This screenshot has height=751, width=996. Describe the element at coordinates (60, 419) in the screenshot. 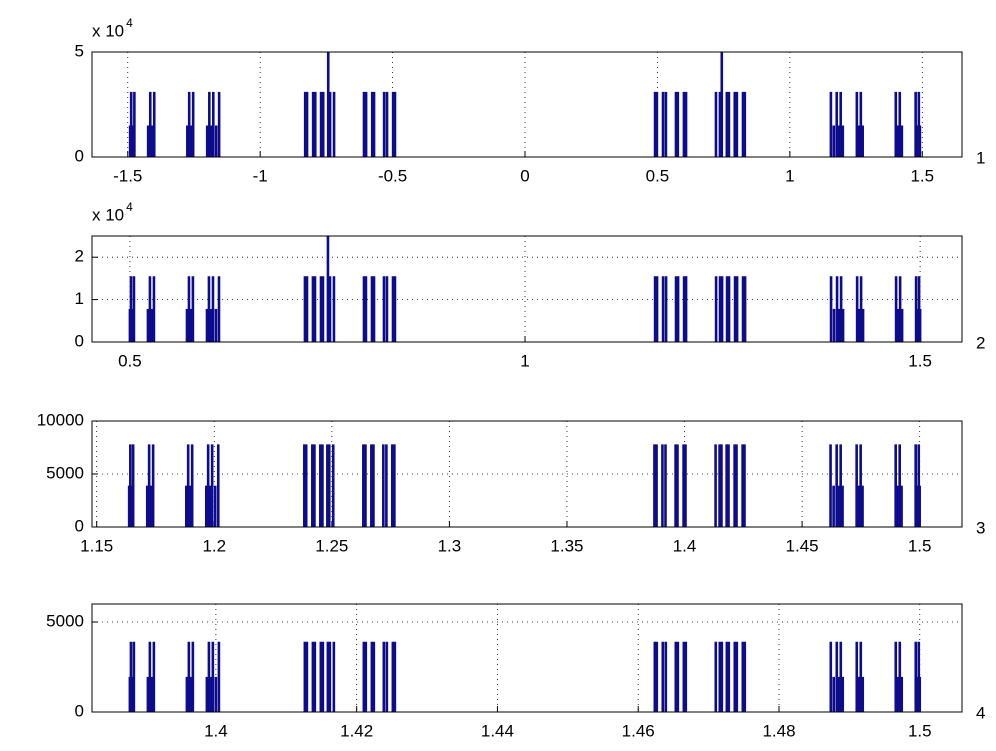

I see `y-tick-label: 10000` at that location.